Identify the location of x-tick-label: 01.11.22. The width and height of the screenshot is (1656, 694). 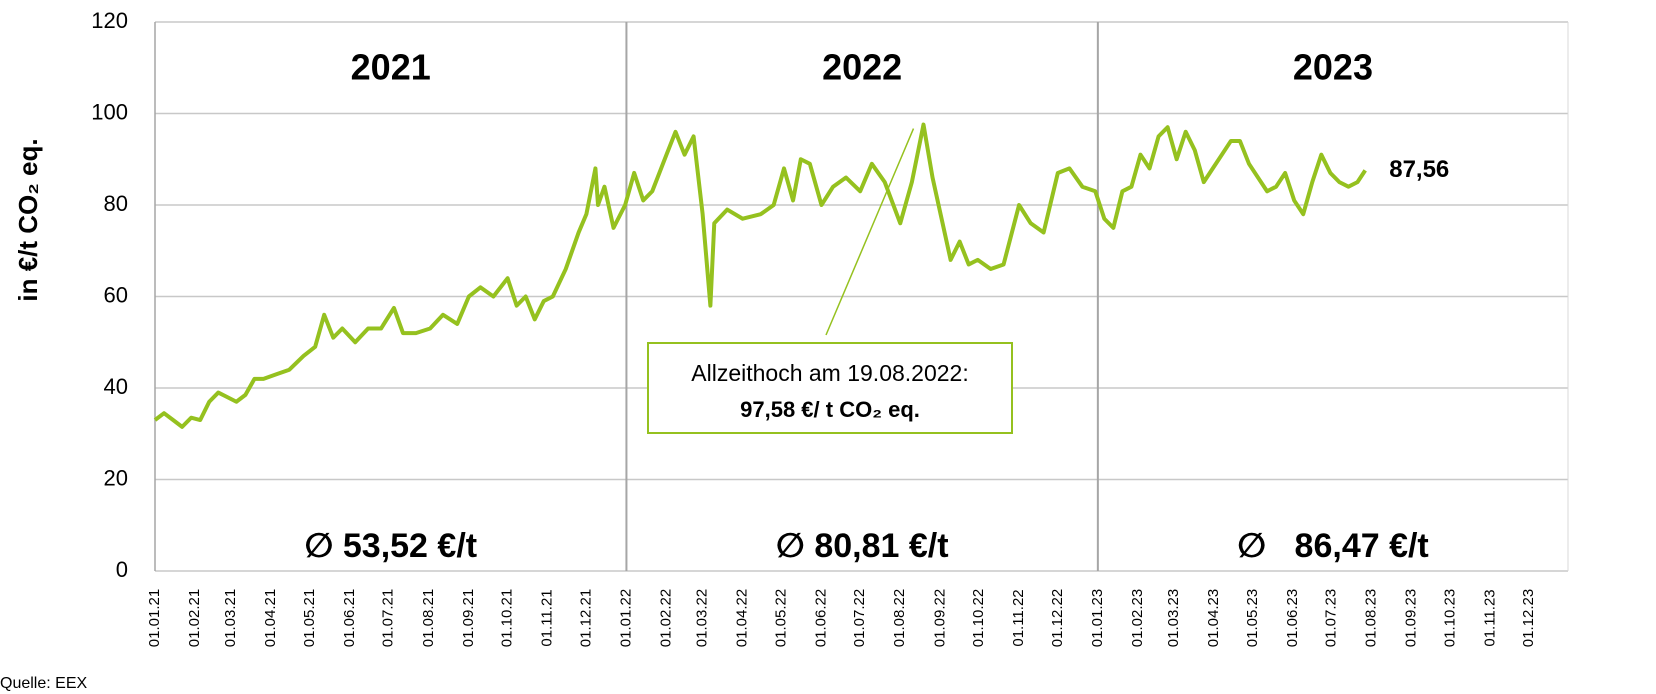
(1018, 617).